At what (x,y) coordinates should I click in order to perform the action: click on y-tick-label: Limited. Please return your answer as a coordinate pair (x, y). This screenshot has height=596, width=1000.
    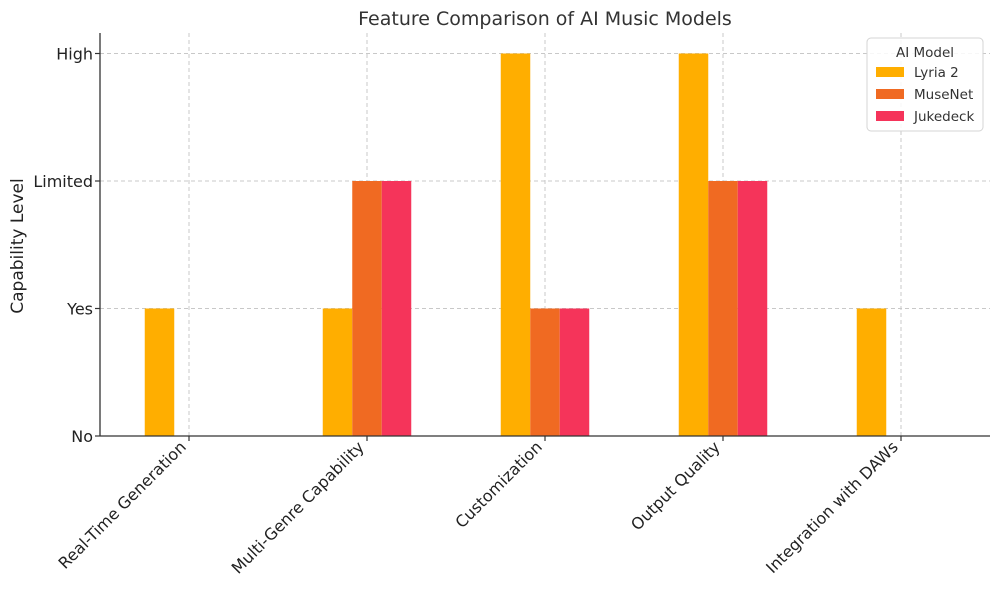
    Looking at the image, I should click on (63, 181).